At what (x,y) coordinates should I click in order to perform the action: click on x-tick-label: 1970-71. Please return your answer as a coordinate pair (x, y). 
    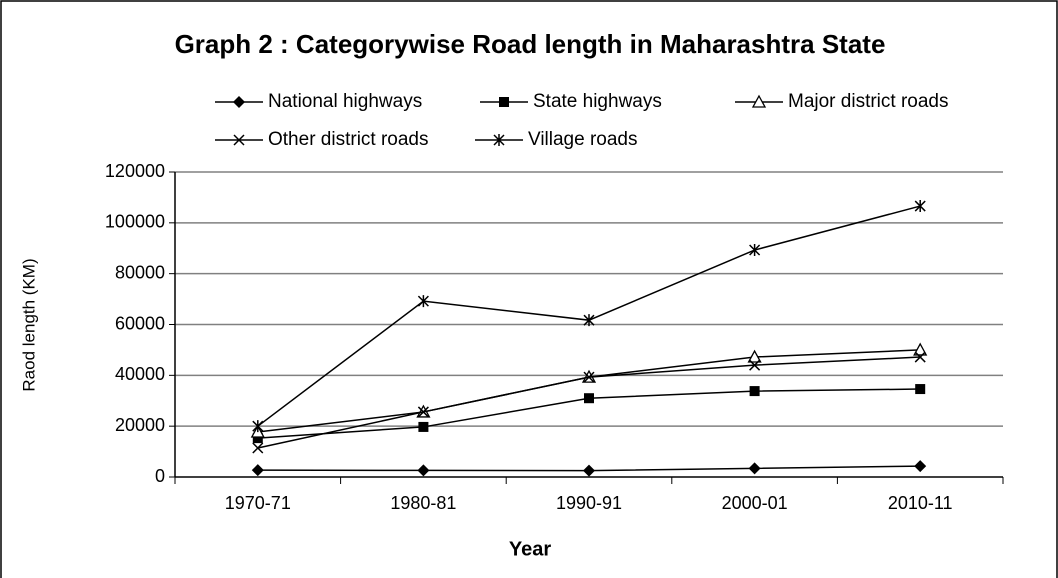
    Looking at the image, I should click on (258, 503).